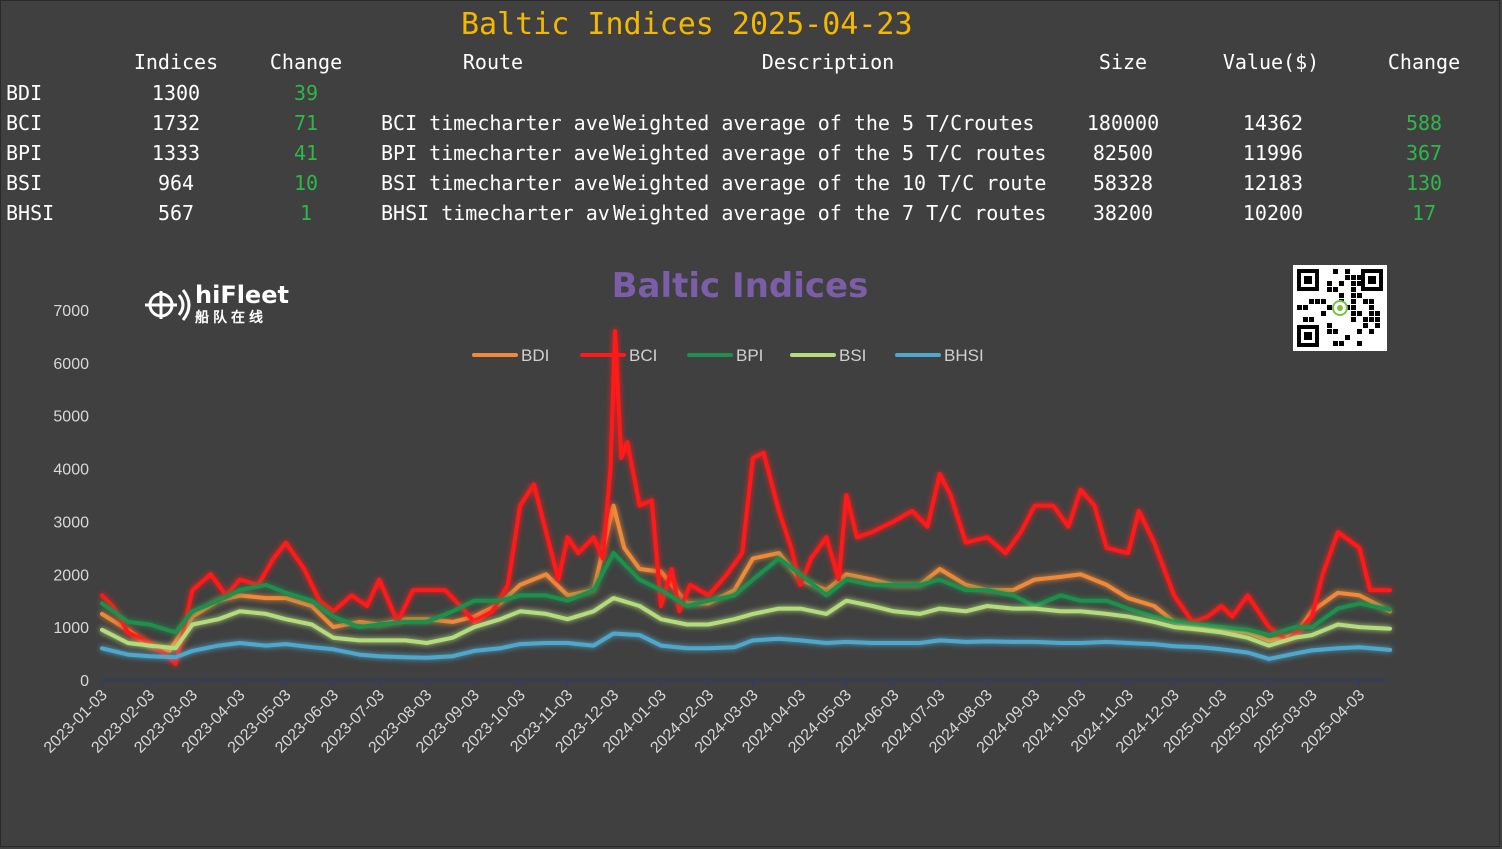 Image resolution: width=1502 pixels, height=849 pixels. Describe the element at coordinates (1271, 62) in the screenshot. I see `col-header-value: Value($)` at that location.